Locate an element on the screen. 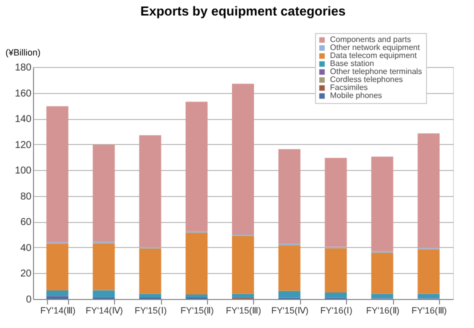 The height and width of the screenshot is (328, 474). legend-label: Facsimiles is located at coordinates (349, 87).